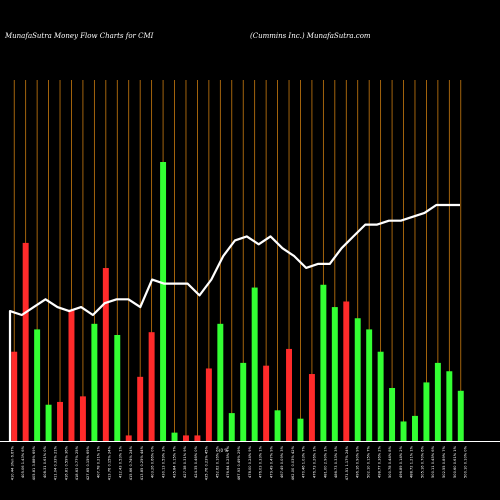  What do you see at coordinates (120, 461) in the screenshot?
I see `x-tick-label: 412.43 0.53% 1%` at bounding box center [120, 461].